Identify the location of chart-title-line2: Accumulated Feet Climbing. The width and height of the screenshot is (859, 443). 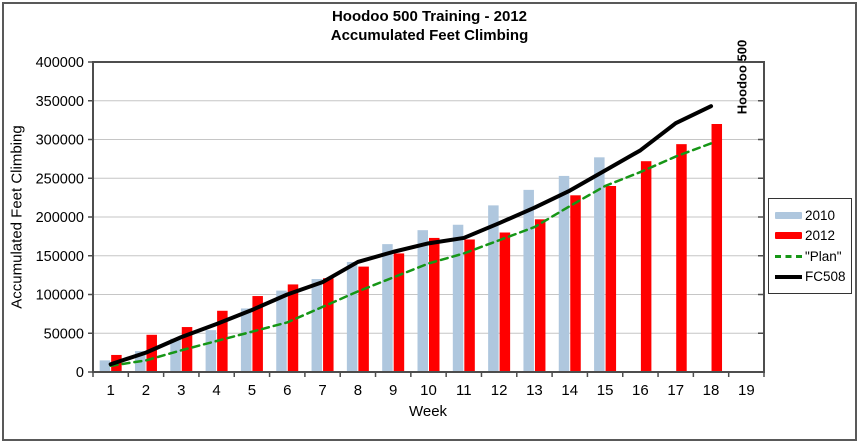
(429, 35).